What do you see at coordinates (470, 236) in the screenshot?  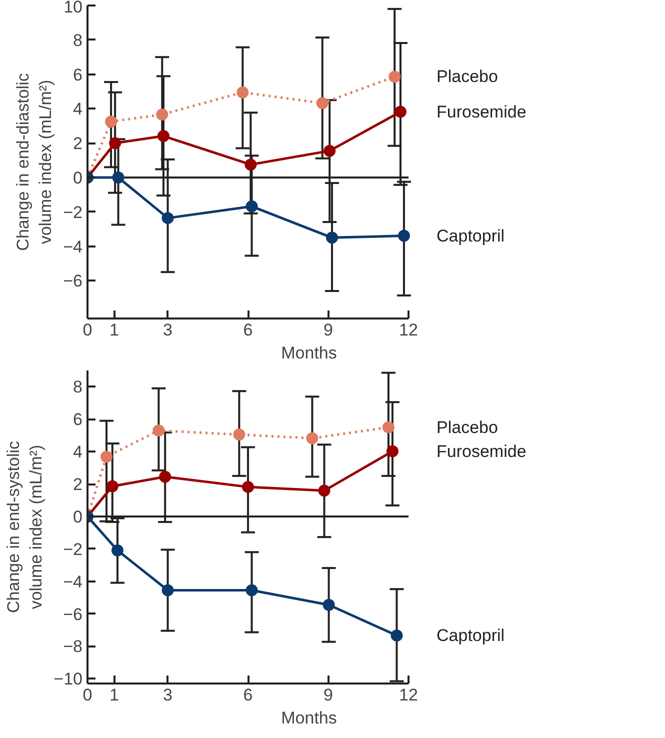 I see `series-label: Captopril` at bounding box center [470, 236].